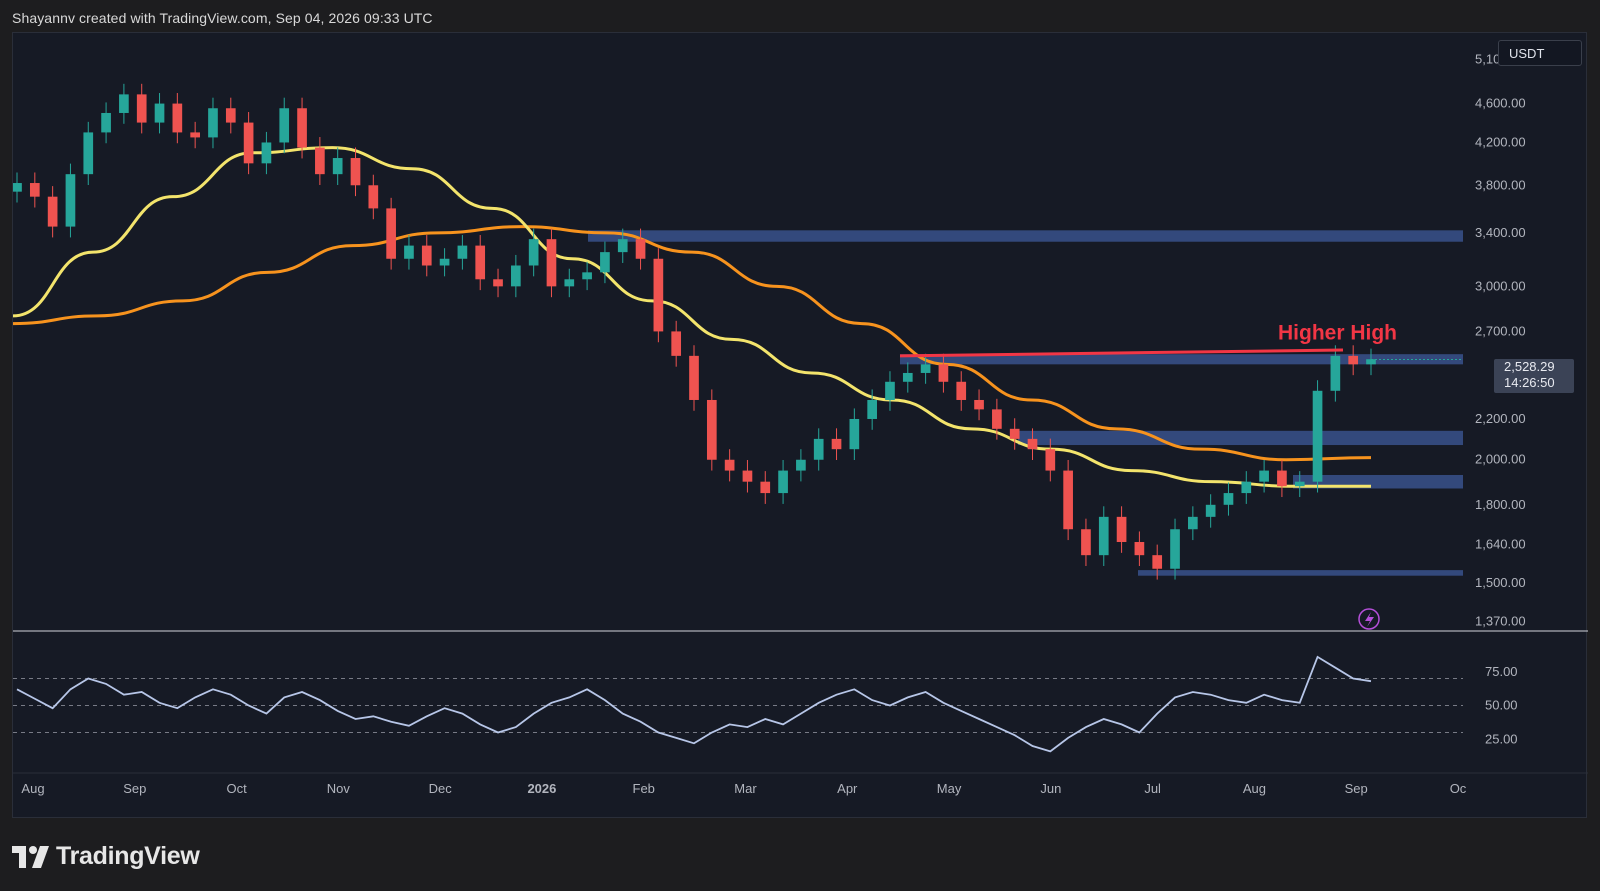  Describe the element at coordinates (1500, 582) in the screenshot. I see `price-axis-tick: 1,500.00` at that location.